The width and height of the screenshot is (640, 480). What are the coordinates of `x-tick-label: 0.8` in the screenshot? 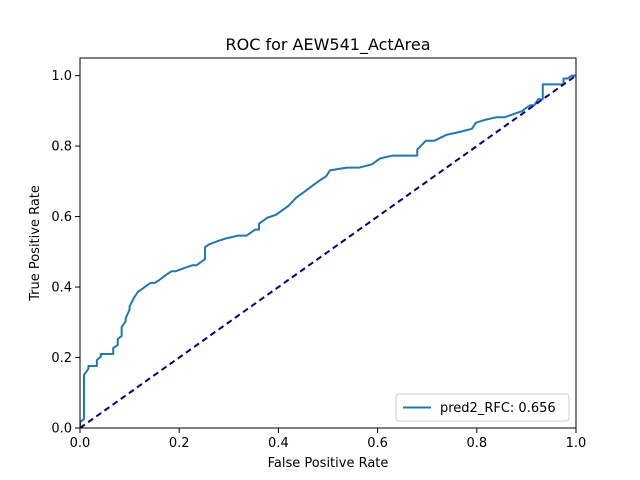 It's located at (476, 443).